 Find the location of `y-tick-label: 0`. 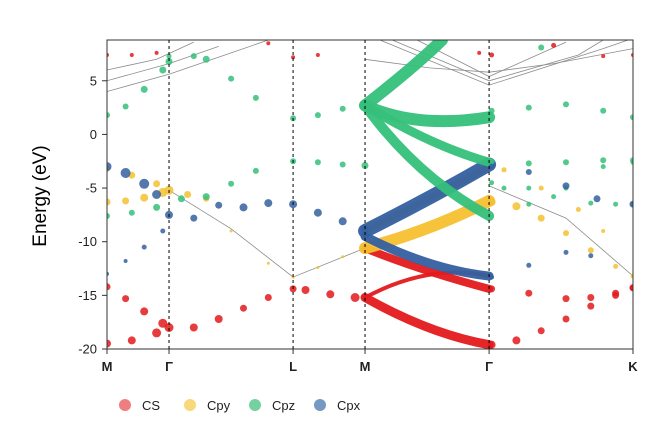

y-tick-label: 0 is located at coordinates (93, 134).